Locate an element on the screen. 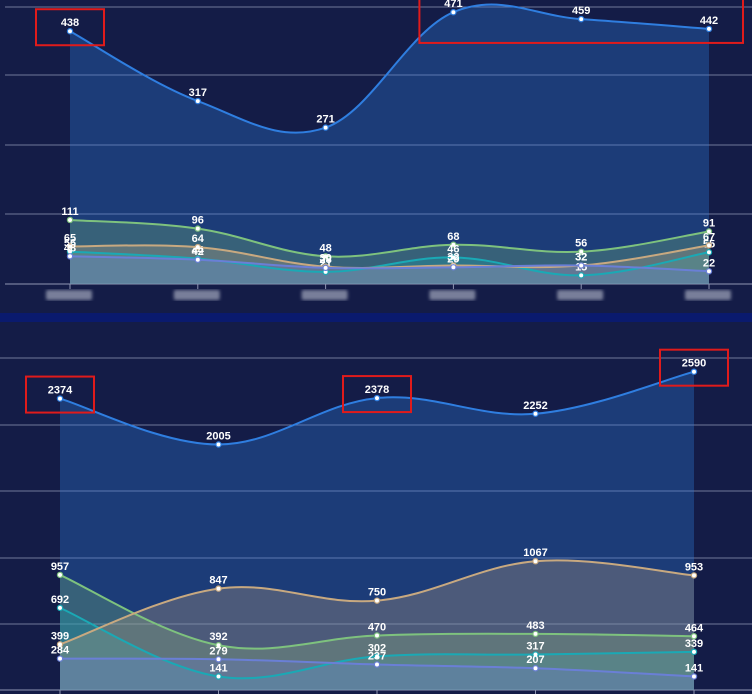  data-label: 29 is located at coordinates (453, 259).